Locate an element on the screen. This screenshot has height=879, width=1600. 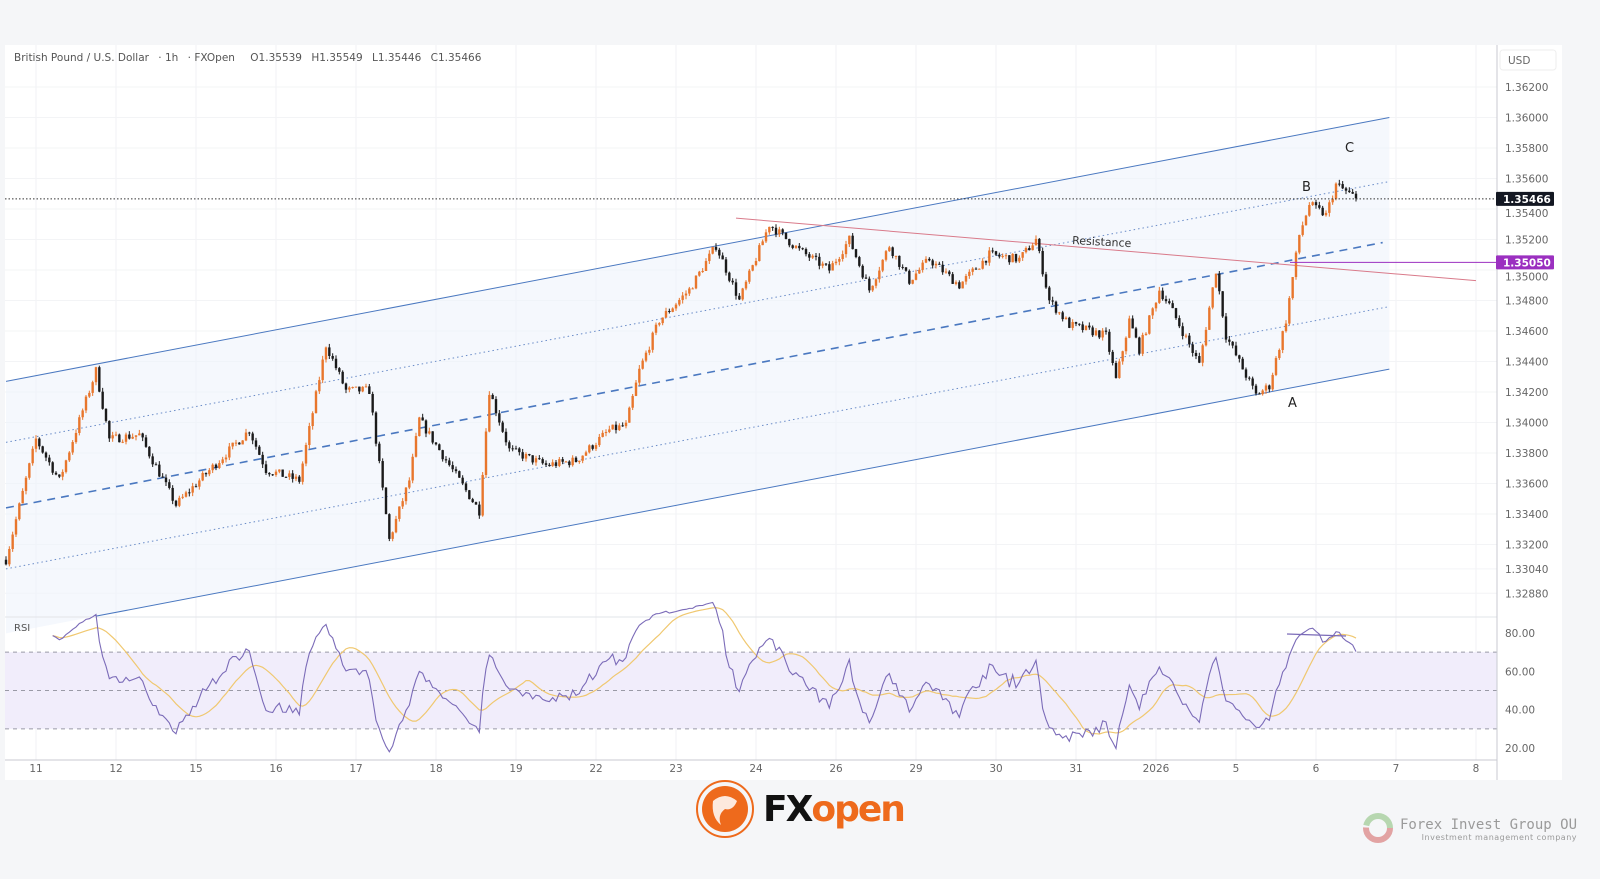
time-tick: 12 is located at coordinates (115, 769).